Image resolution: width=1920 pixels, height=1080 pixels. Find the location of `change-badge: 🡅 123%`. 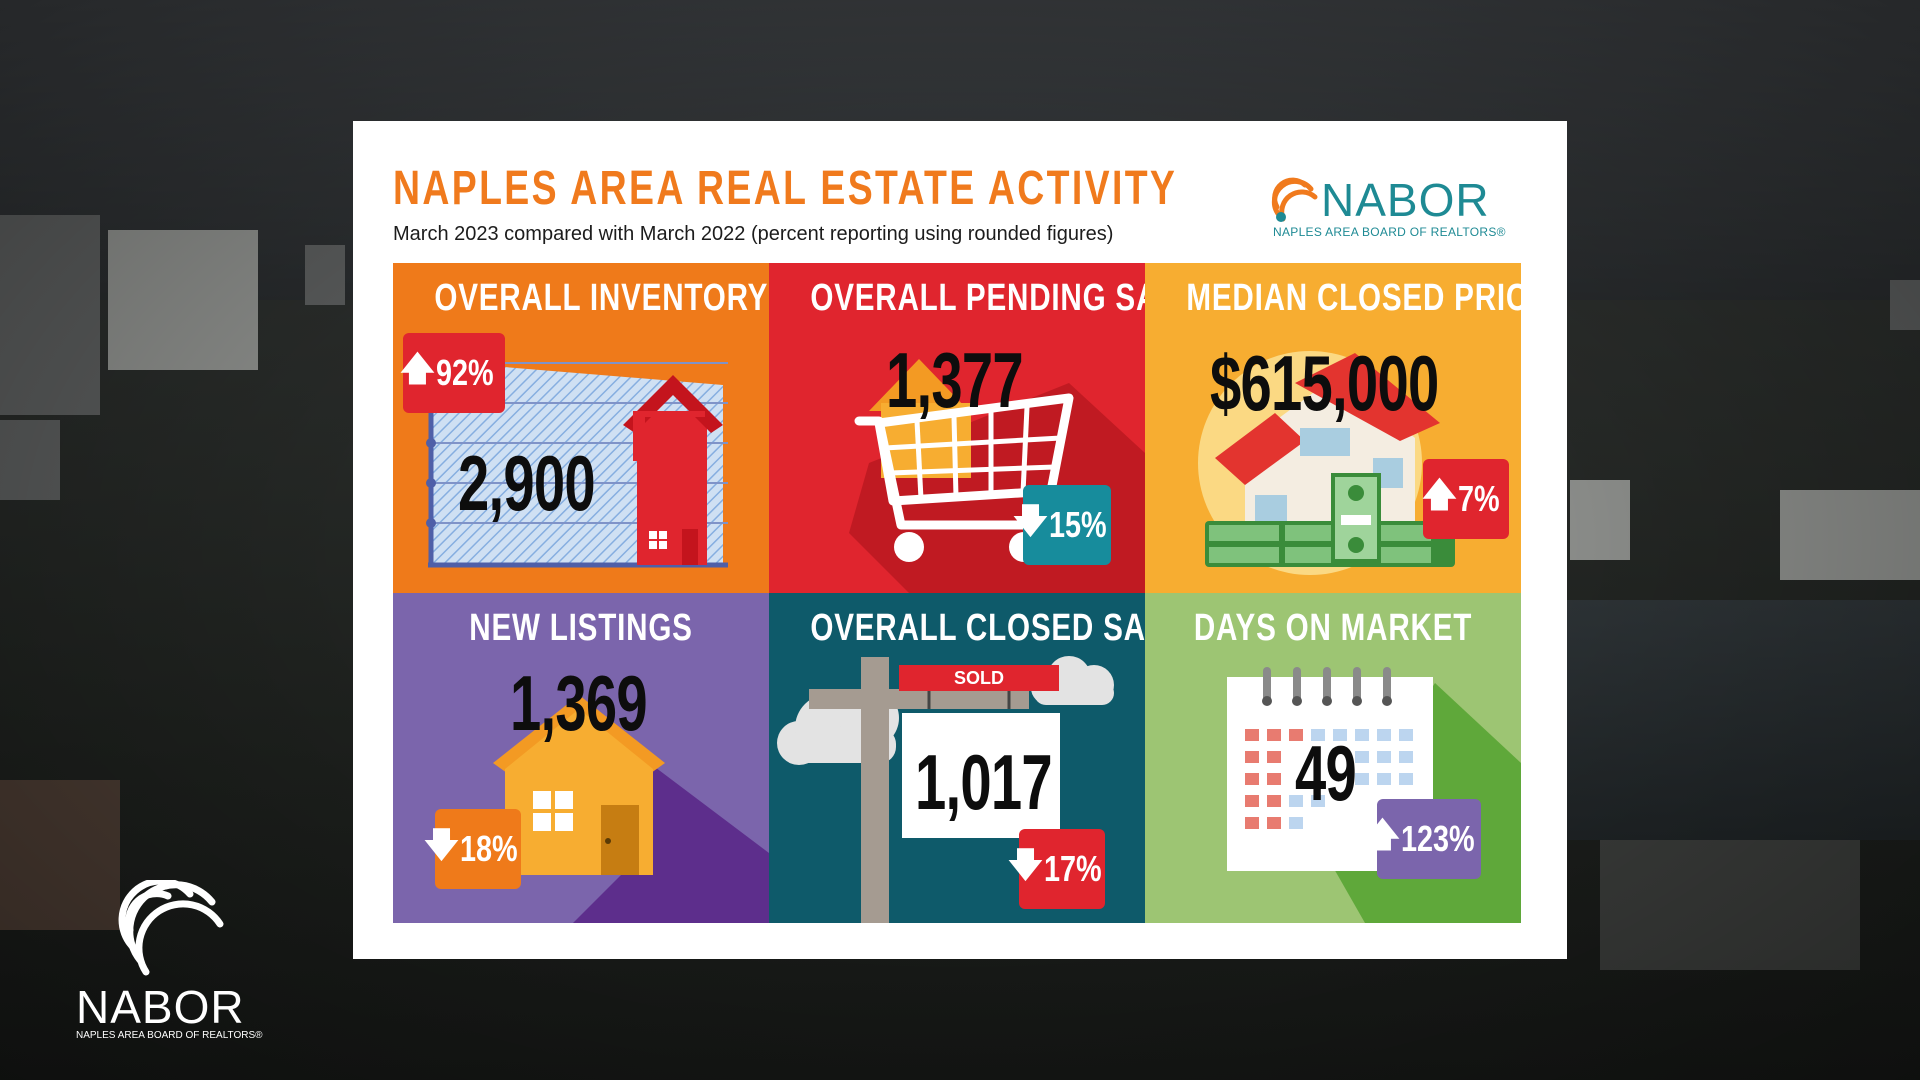

change-badge: 🡅 123% is located at coordinates (1423, 839).